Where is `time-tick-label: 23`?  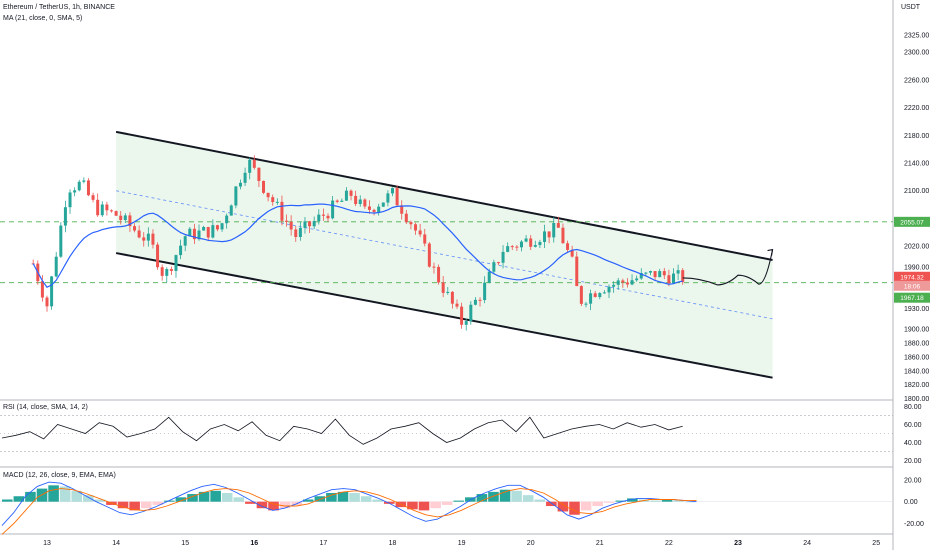
time-tick-label: 23 is located at coordinates (738, 543).